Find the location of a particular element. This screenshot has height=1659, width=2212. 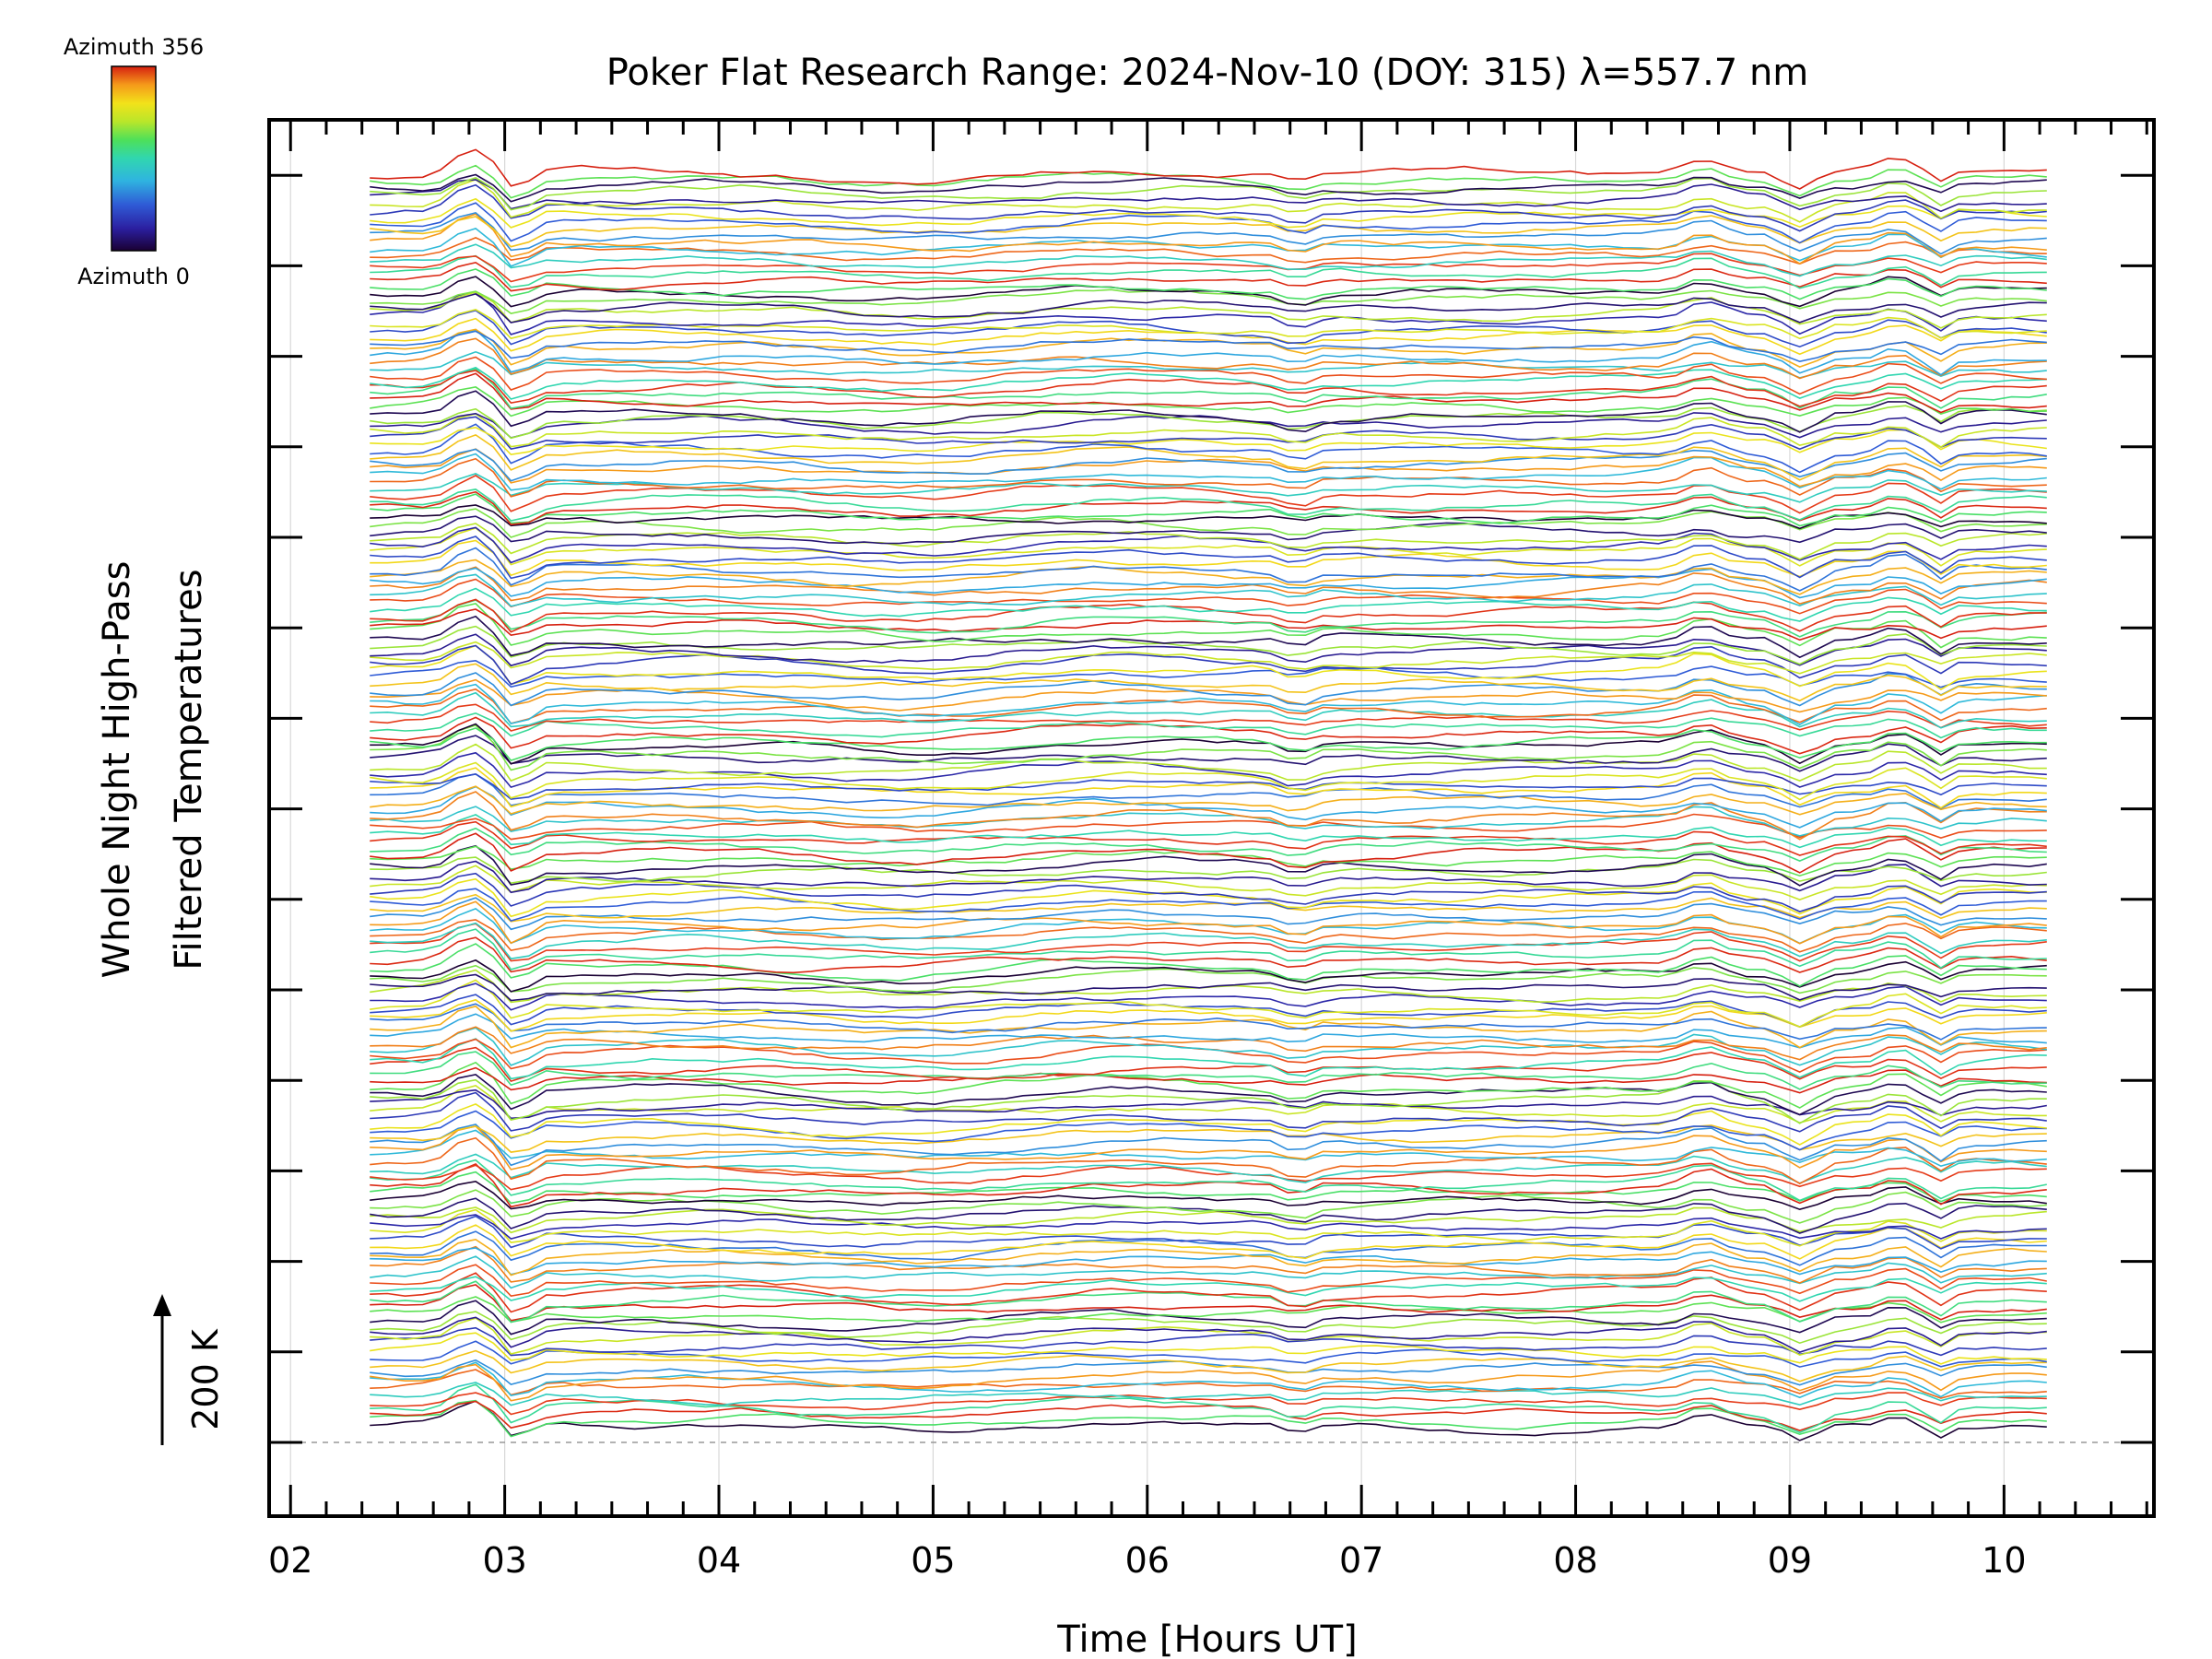

x-tick-label-08: 08 is located at coordinates (1575, 1560).